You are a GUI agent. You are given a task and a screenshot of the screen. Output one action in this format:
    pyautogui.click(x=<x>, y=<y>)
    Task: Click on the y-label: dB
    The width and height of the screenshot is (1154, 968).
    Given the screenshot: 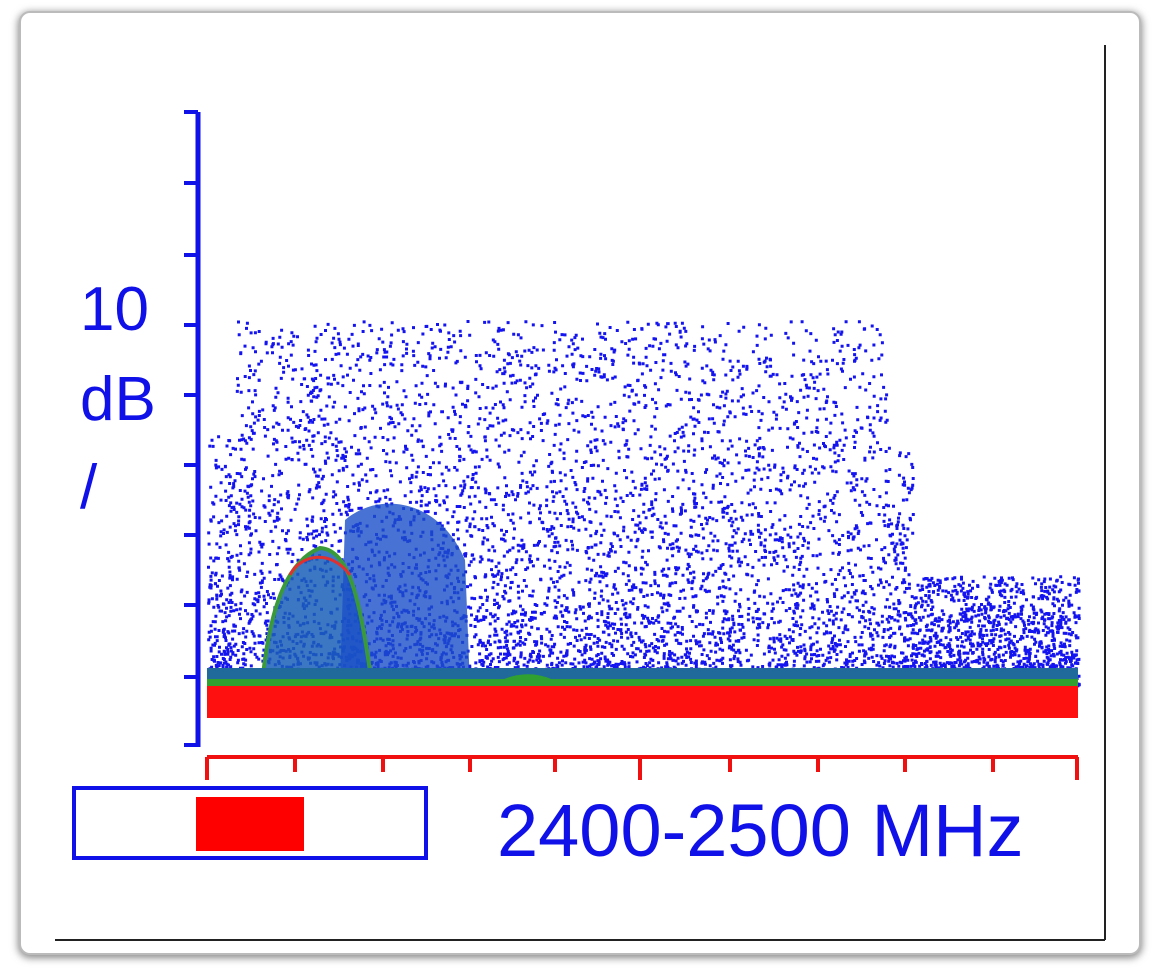 What is the action you would take?
    pyautogui.click(x=118, y=399)
    